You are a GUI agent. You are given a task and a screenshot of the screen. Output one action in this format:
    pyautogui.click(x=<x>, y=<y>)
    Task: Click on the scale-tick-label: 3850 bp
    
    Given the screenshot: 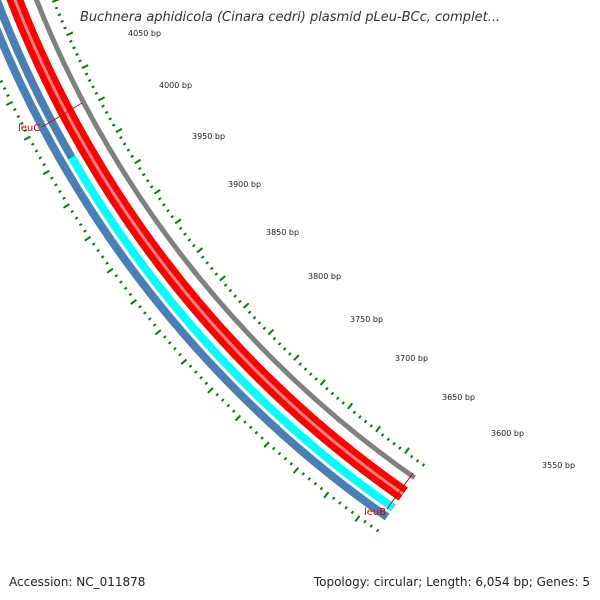 What is the action you would take?
    pyautogui.click(x=282, y=232)
    